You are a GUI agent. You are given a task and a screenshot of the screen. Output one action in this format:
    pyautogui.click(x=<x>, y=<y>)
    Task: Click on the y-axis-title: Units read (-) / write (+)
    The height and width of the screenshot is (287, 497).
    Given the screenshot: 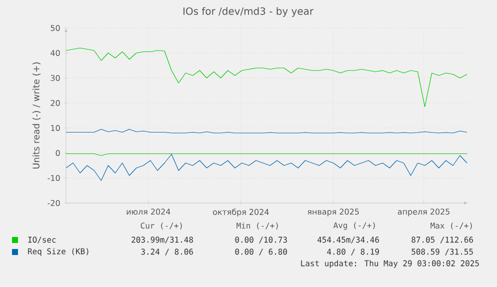 What is the action you would take?
    pyautogui.click(x=36, y=115)
    